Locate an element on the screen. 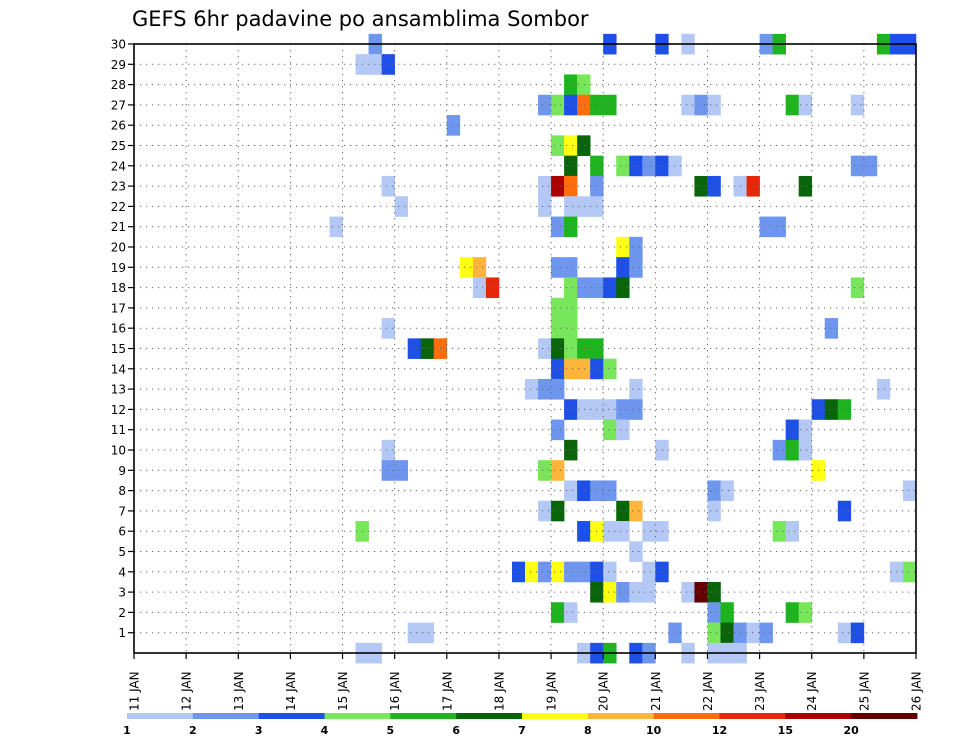  y-tick-label: 21 is located at coordinates (118, 227).